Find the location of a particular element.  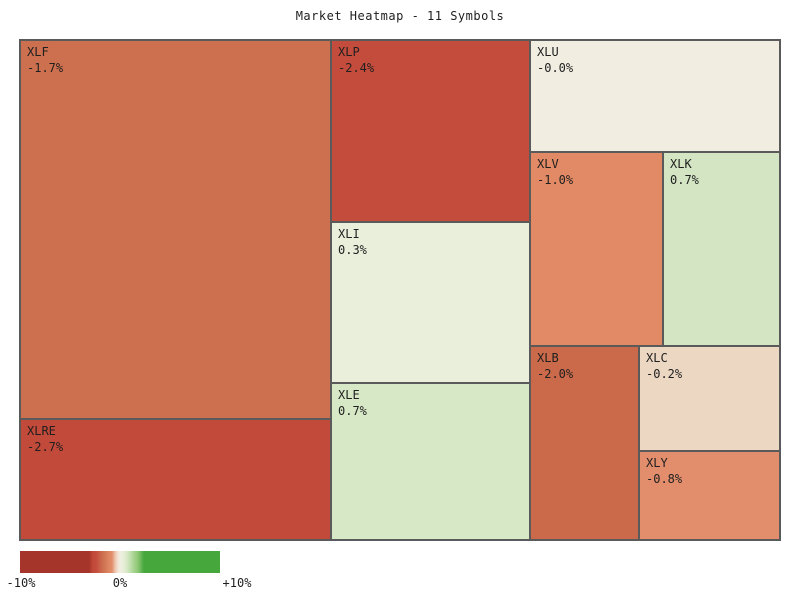

treemap-tile: XLV -1.0% is located at coordinates (596, 249).